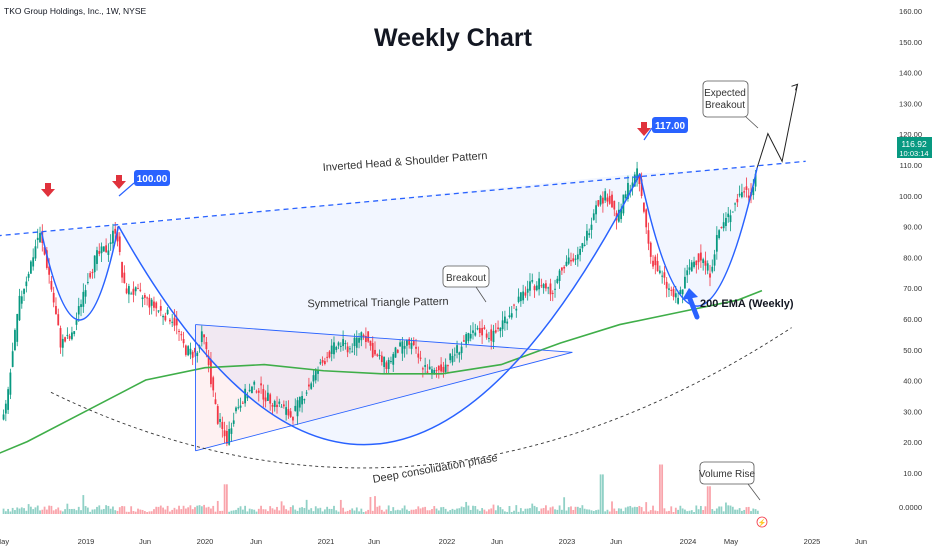  I want to click on time-tick-label: Jun, so click(497, 541).